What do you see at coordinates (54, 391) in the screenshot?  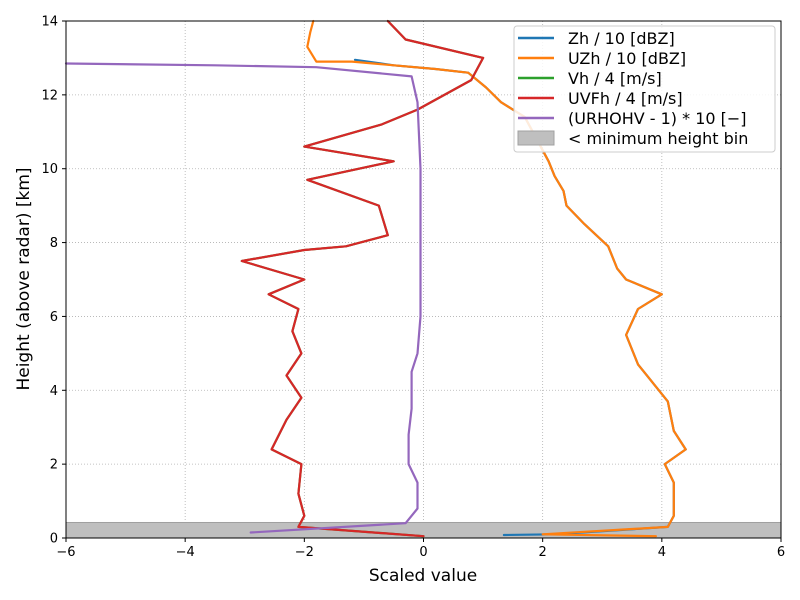 I see `y-tick-label: 4` at bounding box center [54, 391].